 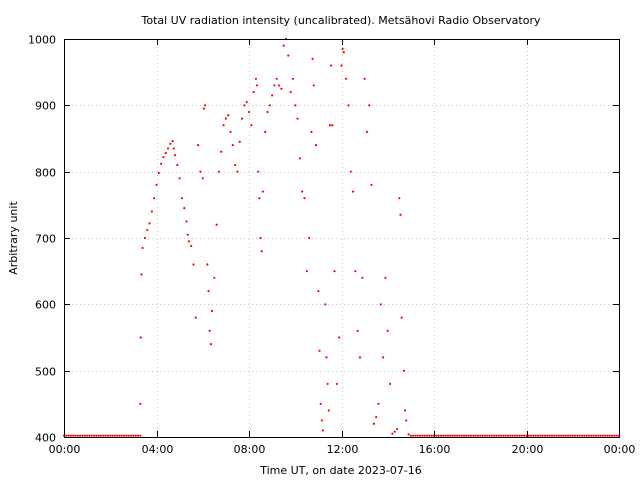 I want to click on y-tick-label: 900, so click(x=45, y=106).